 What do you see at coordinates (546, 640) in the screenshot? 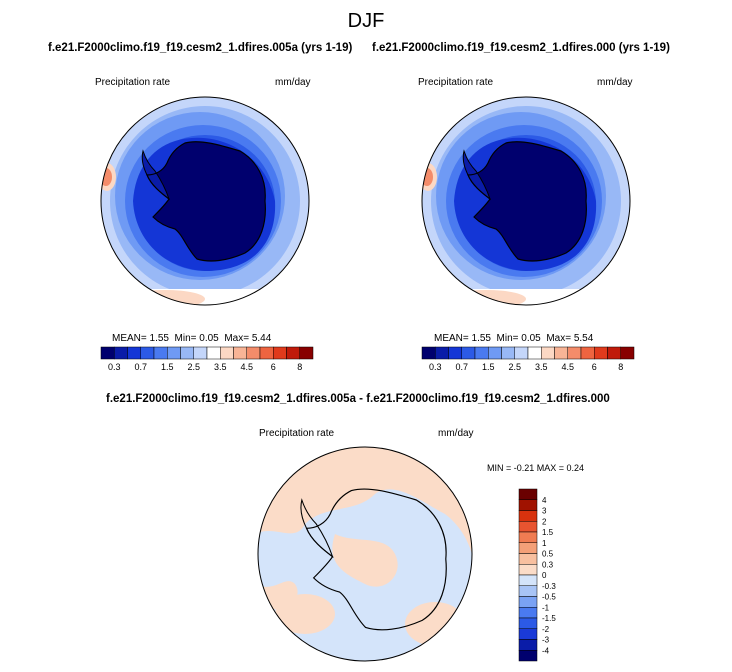
I see `colorbar-tick-label: -3` at bounding box center [546, 640].